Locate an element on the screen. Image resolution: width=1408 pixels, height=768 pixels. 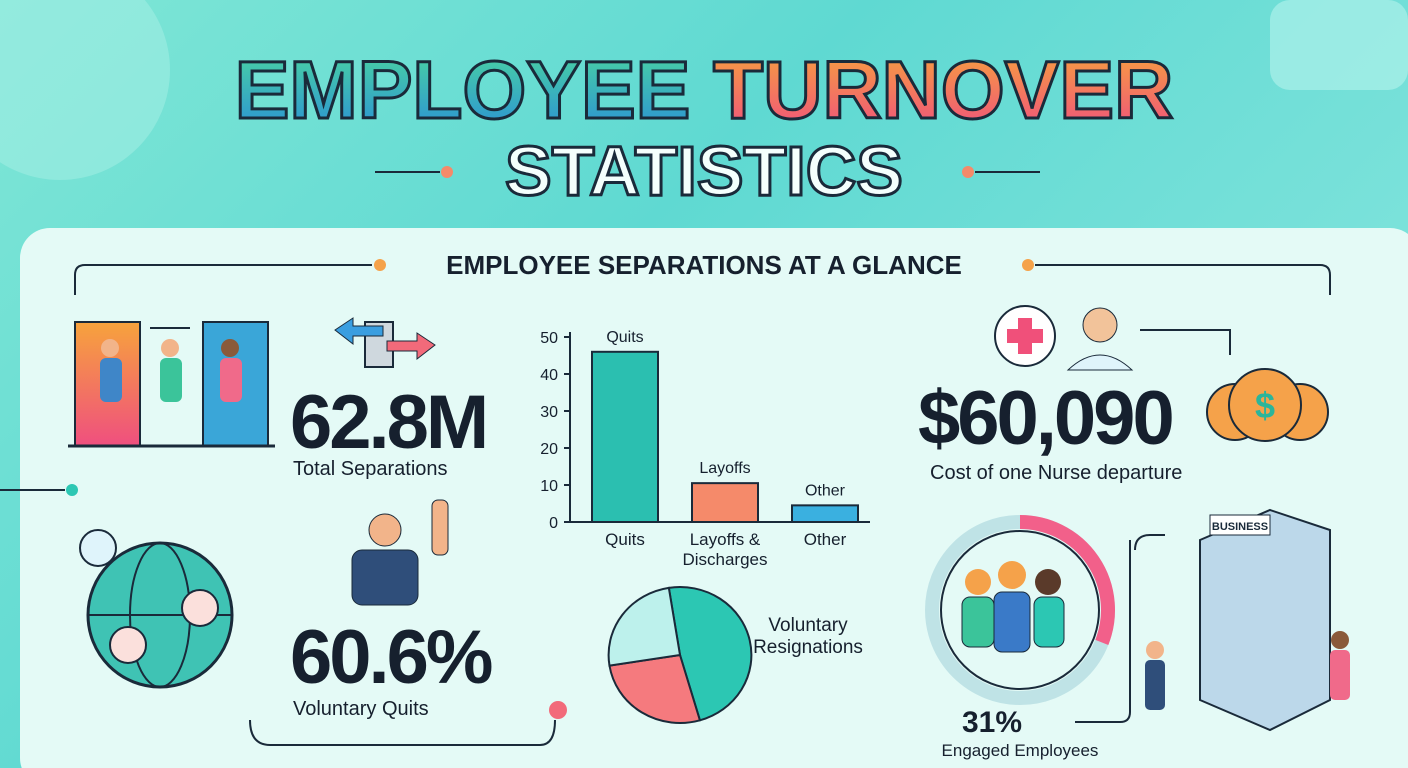
stat-caption: Cost of one Nurse departure is located at coordinates (1056, 473).